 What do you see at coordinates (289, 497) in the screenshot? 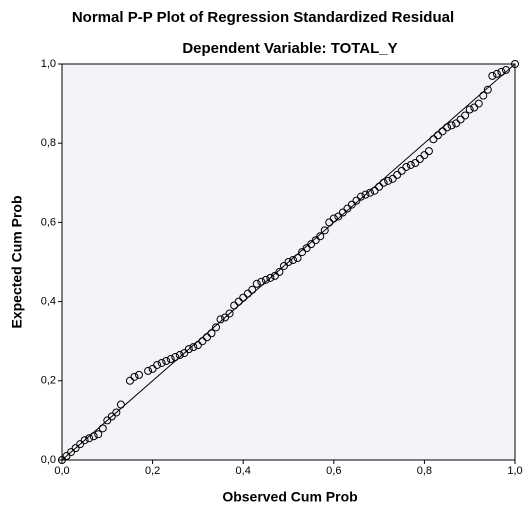
I see `x-axis-label: Observed Cum Prob` at bounding box center [289, 497].